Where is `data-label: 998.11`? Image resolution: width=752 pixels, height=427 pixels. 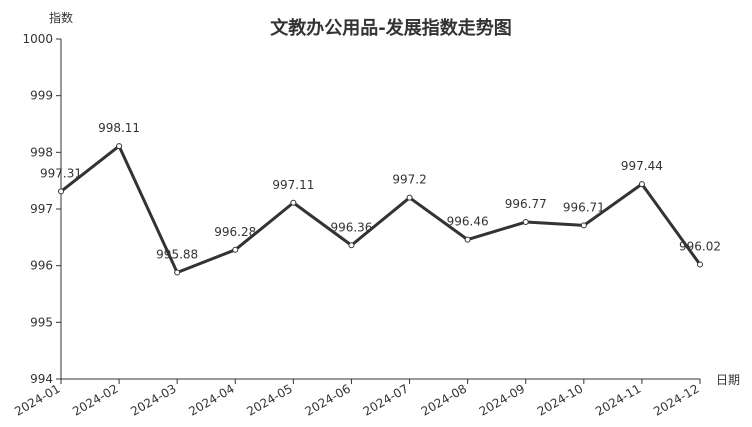
data-label: 998.11 is located at coordinates (119, 128).